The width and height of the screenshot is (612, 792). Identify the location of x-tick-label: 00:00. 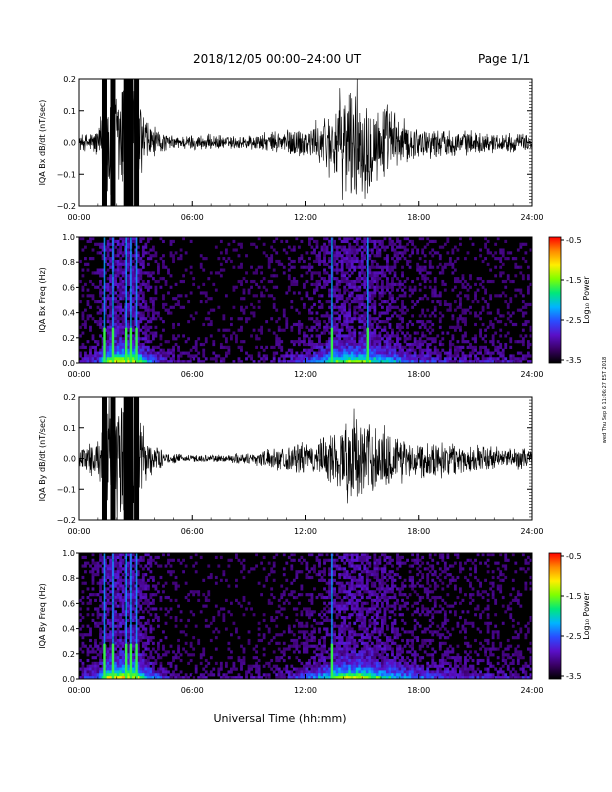
(78, 374).